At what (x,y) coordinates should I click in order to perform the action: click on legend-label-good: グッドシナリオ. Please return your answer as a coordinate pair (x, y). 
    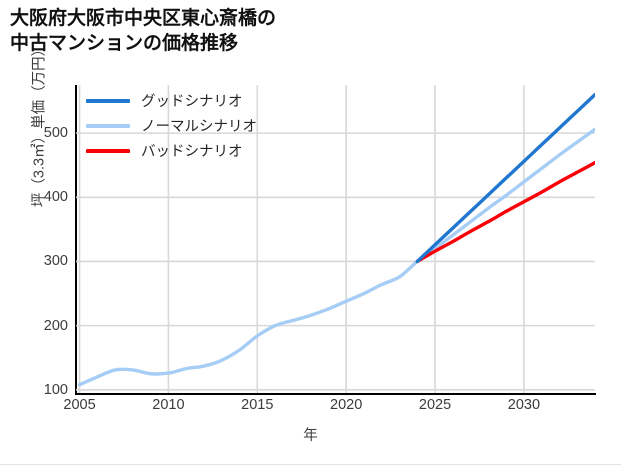
    Looking at the image, I should click on (192, 102).